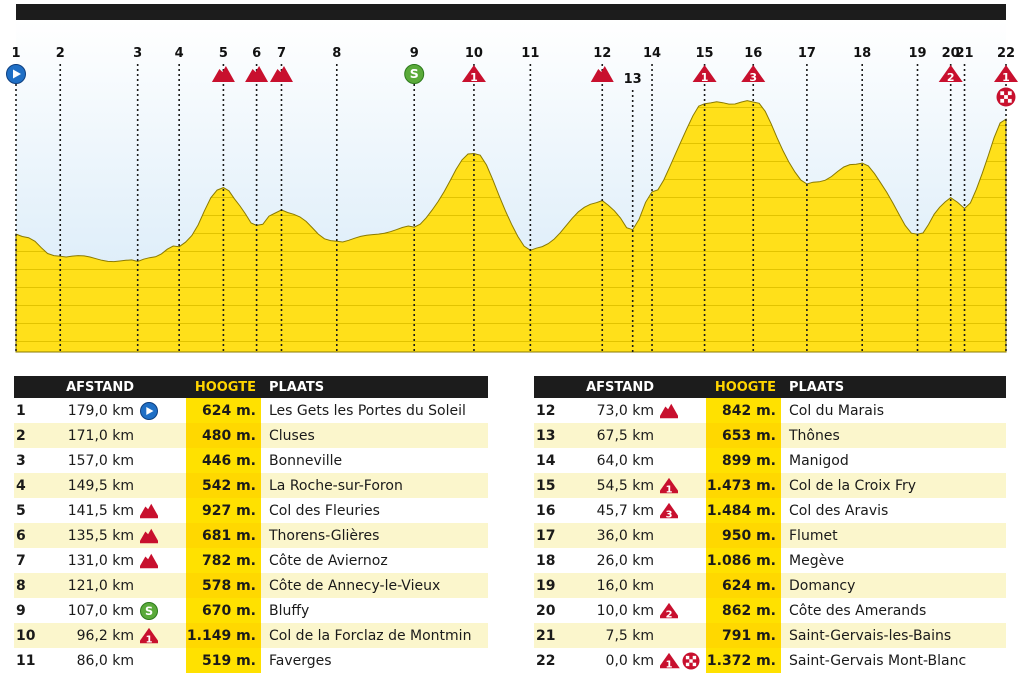  What do you see at coordinates (105, 660) in the screenshot?
I see `row-distance: 86,0 km` at bounding box center [105, 660].